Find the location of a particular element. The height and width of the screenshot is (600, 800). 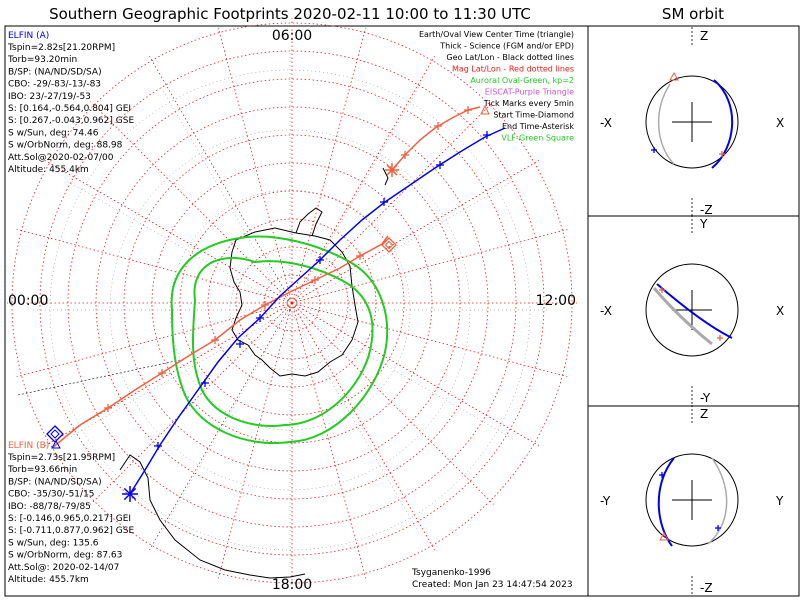

legend-entry: Mag Lat/Lon - Red dotted lines is located at coordinates (513, 69).